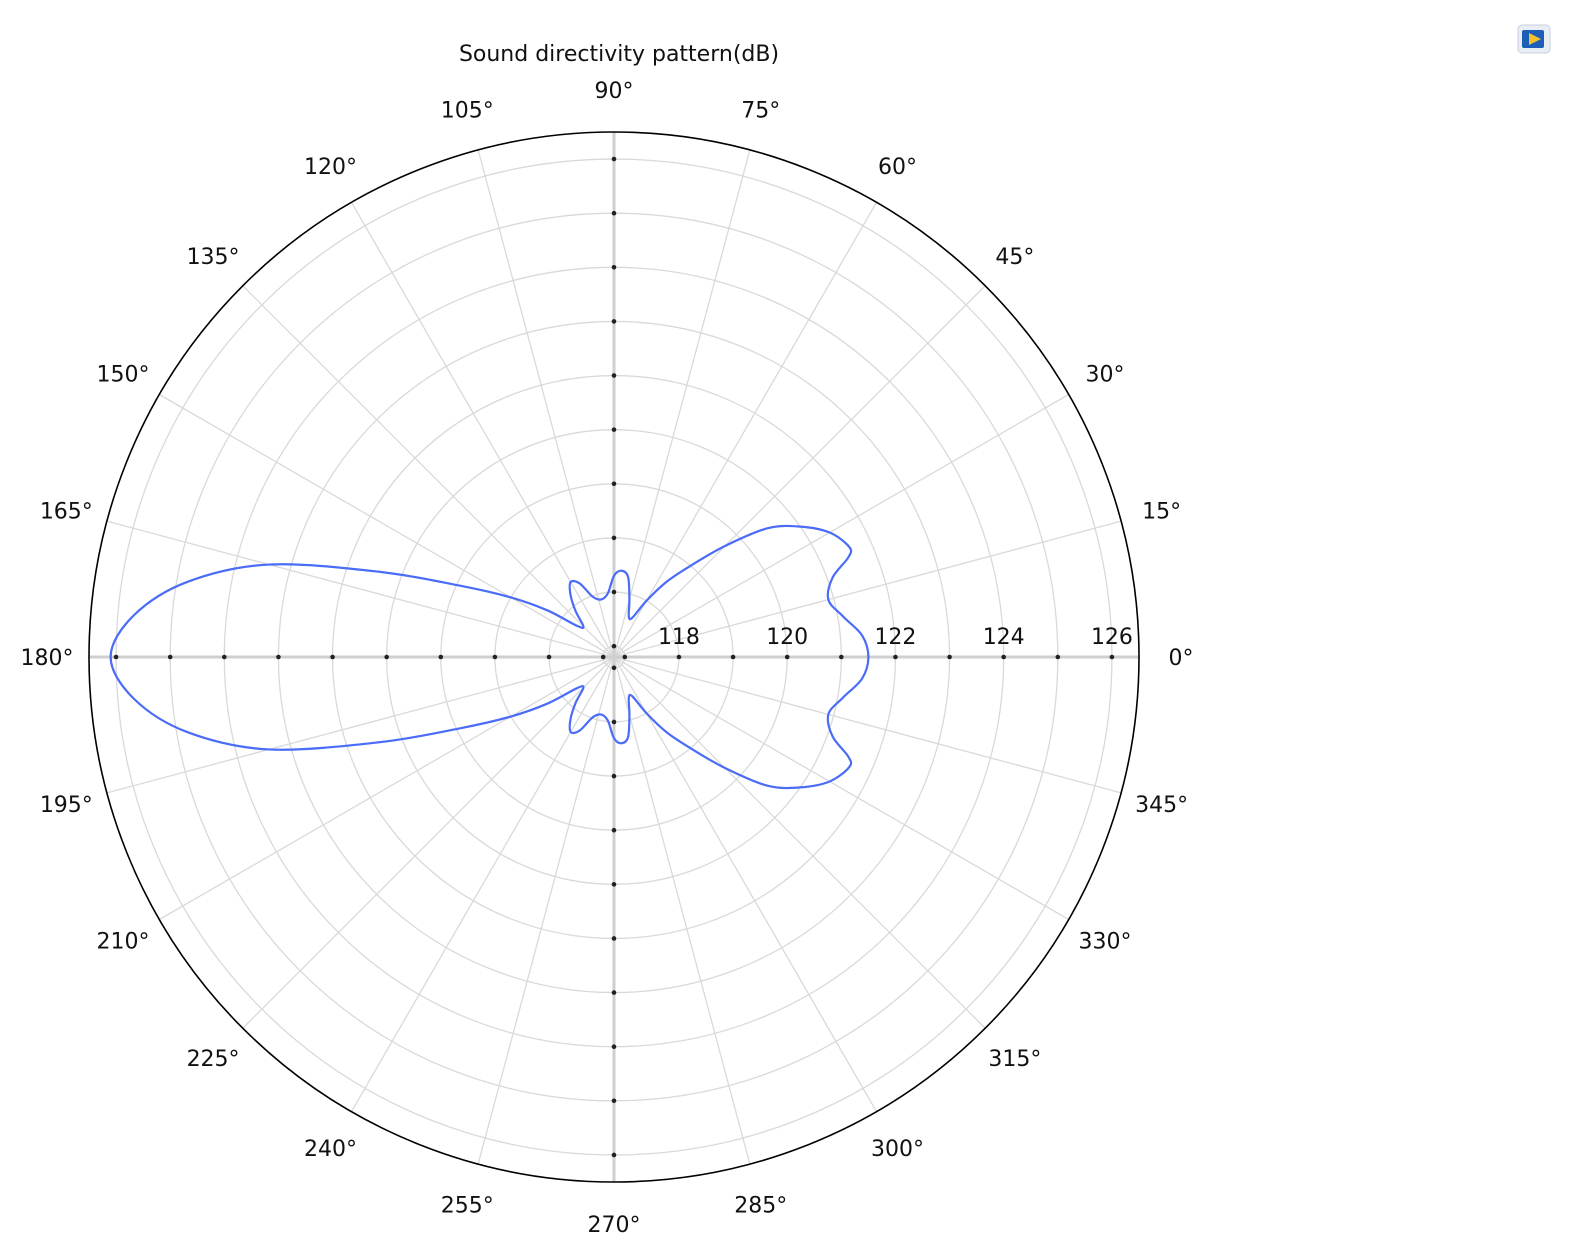 This screenshot has width=1579, height=1246. I want to click on angle-tick-label: 315°, so click(1014, 1059).